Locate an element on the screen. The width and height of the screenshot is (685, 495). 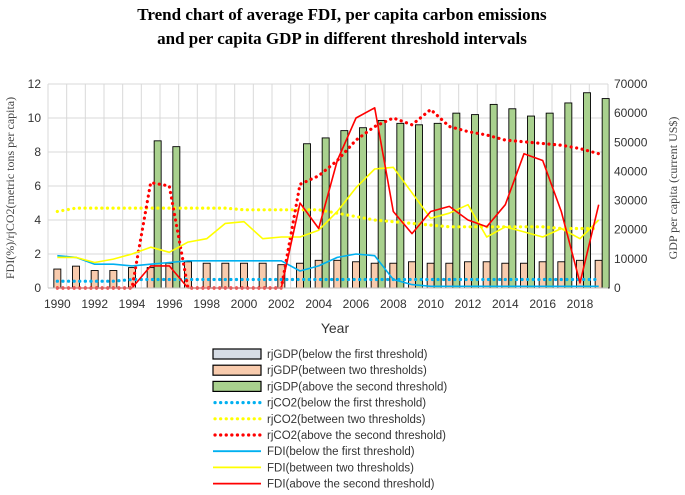
legend-label: rjGDP(below the first threshold) is located at coordinates (347, 355).